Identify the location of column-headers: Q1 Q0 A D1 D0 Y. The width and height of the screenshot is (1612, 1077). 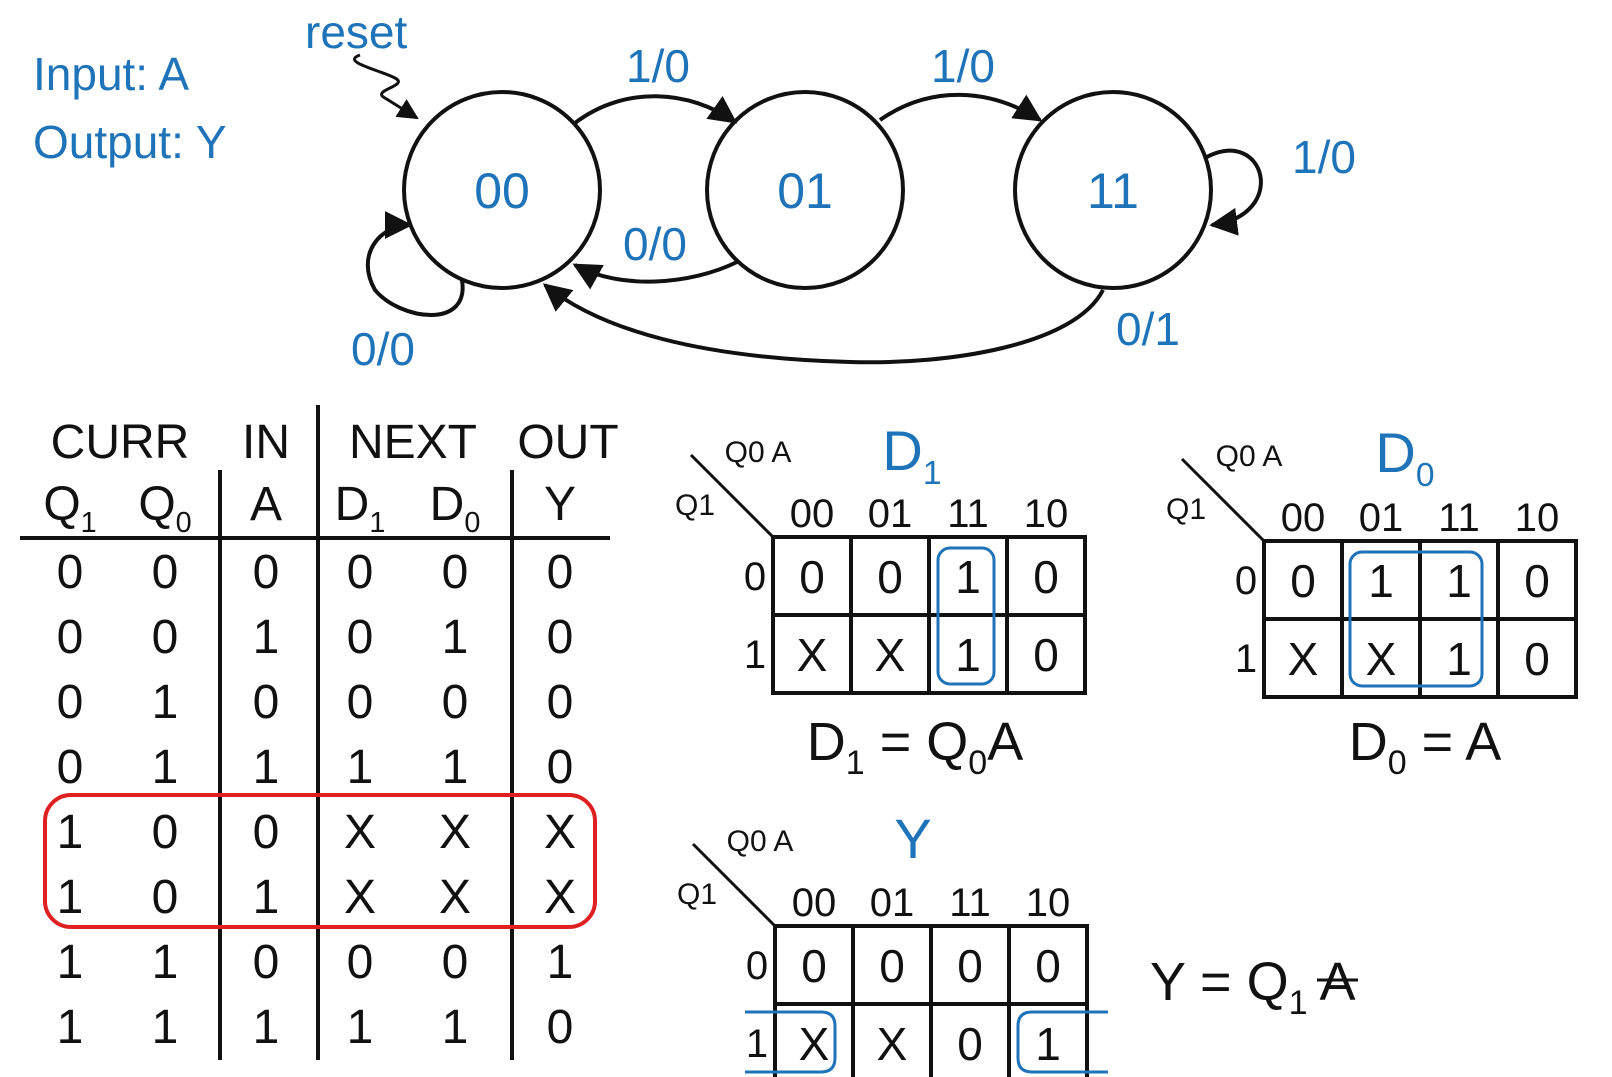
(309, 508).